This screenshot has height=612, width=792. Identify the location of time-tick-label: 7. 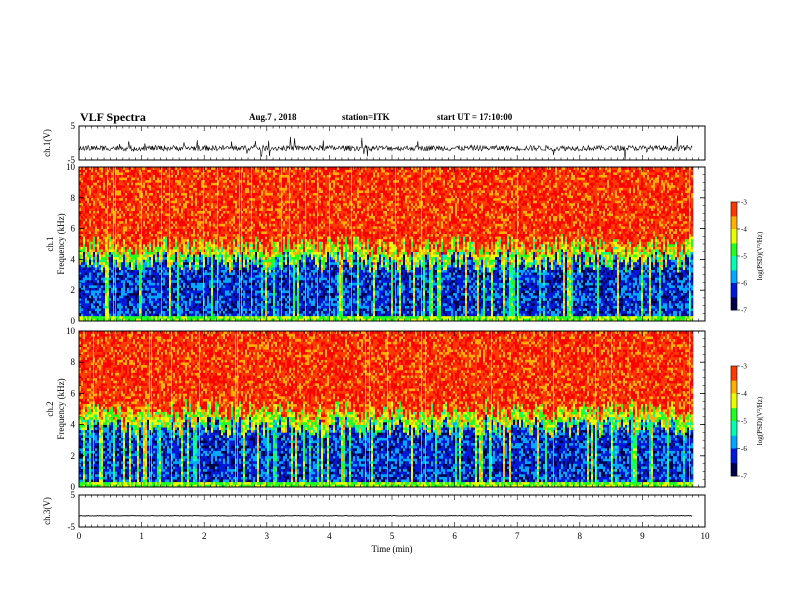
(517, 536).